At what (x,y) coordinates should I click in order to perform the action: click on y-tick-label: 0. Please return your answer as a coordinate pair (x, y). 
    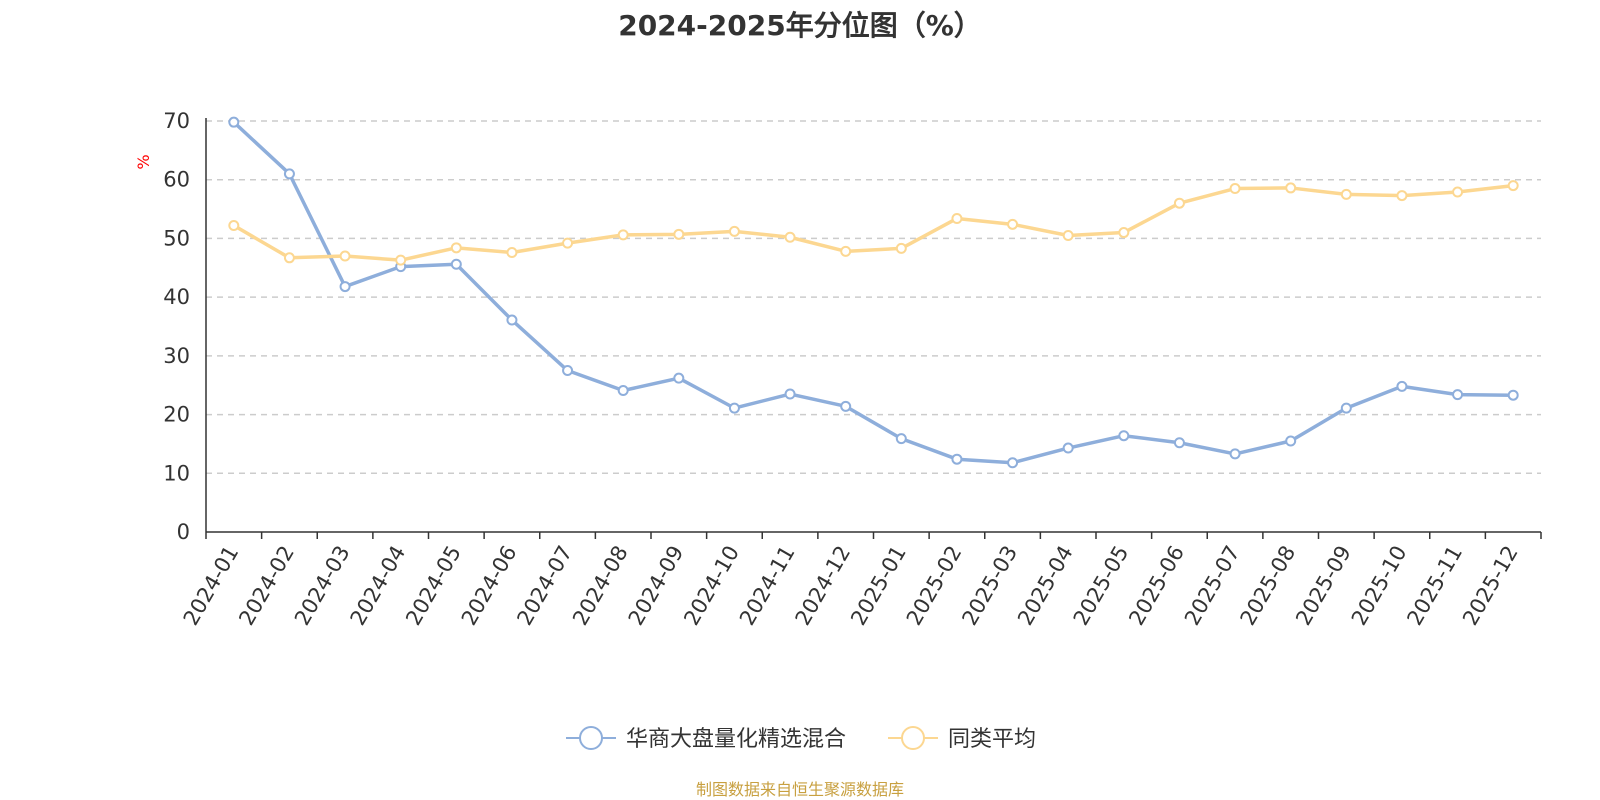
    Looking at the image, I should click on (183, 532).